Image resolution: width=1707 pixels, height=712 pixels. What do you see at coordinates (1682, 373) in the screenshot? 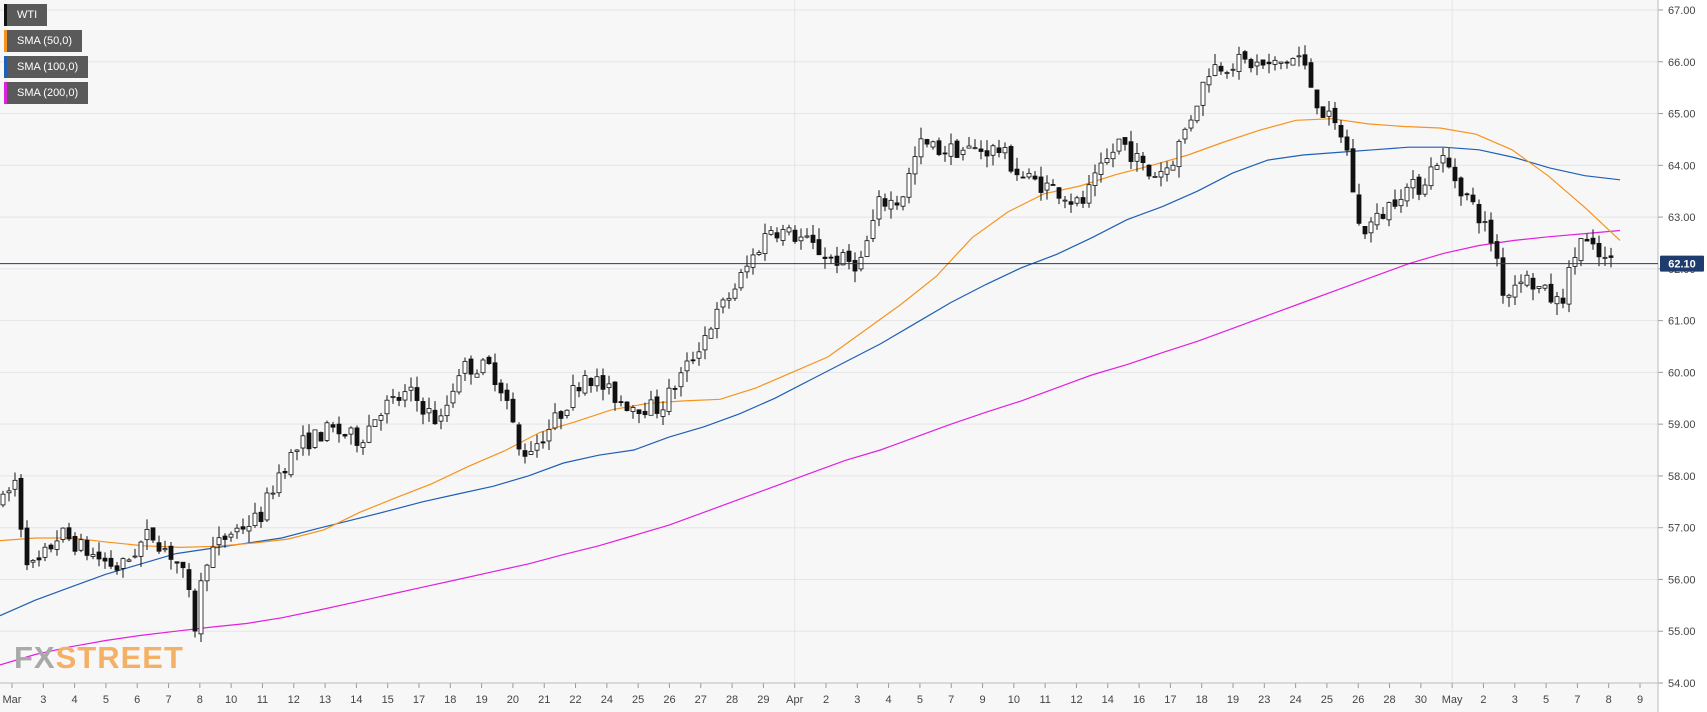
I see `y-tick-label: 60.00` at bounding box center [1682, 373].